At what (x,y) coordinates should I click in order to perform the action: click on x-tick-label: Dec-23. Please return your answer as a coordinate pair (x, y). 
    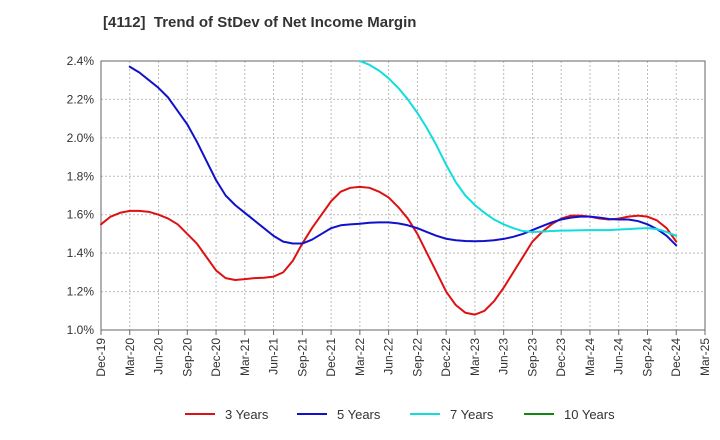
    Looking at the image, I should click on (561, 357).